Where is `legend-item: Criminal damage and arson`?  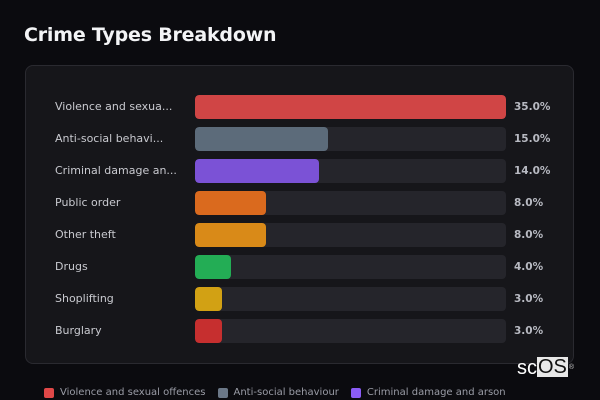 legend-item: Criminal damage and arson is located at coordinates (428, 392).